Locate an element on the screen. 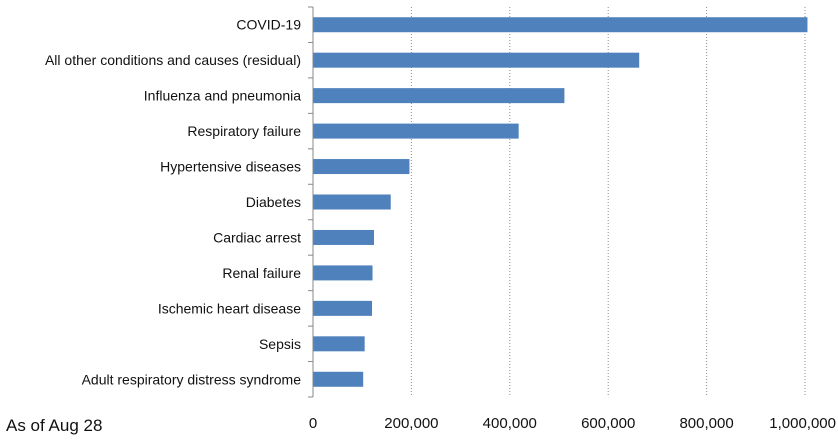  date-note: As of Aug 28 is located at coordinates (54, 425).